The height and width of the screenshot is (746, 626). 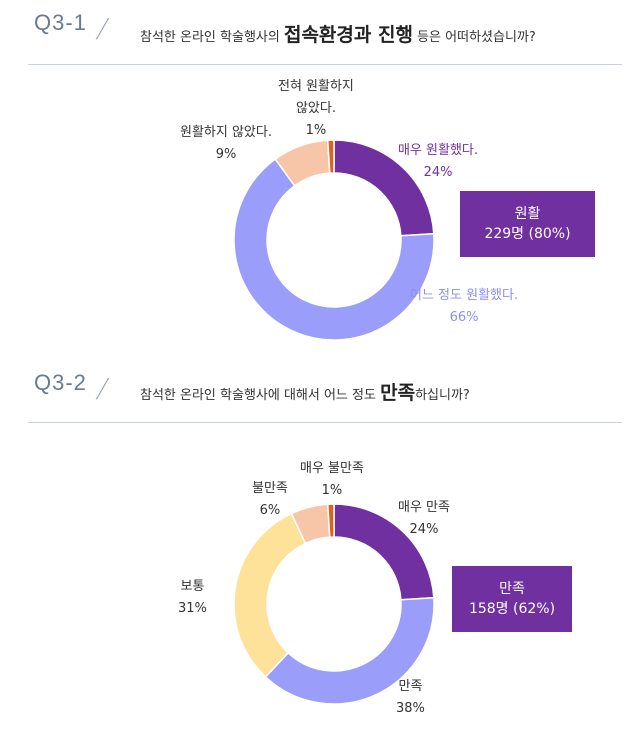 I want to click on chart1-label-somewhat-smooth-pct: 66%, so click(x=464, y=317).